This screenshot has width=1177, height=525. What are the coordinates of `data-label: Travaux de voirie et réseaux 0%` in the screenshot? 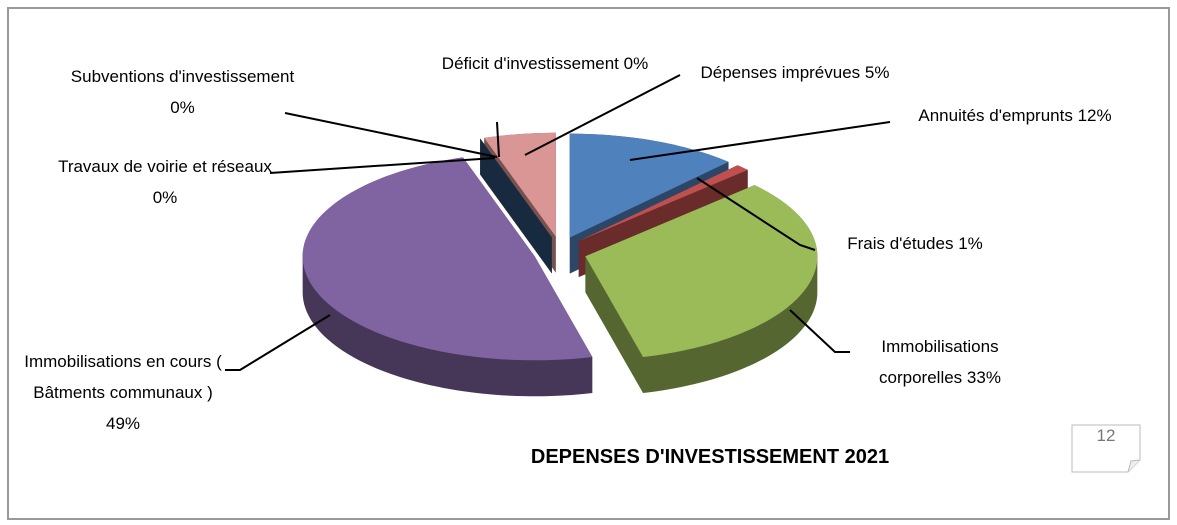 It's located at (165, 182).